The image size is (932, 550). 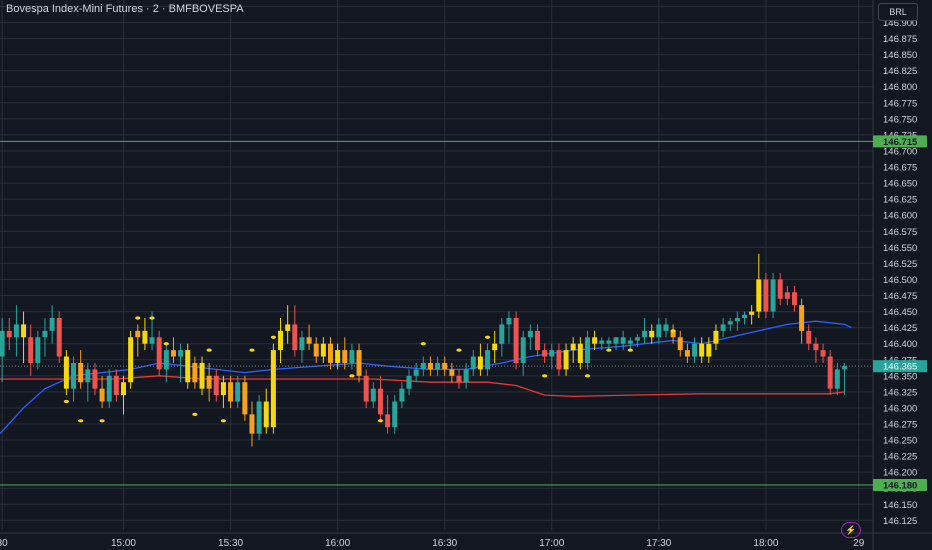 What do you see at coordinates (900, 71) in the screenshot?
I see `y-tick-label: 146.825` at bounding box center [900, 71].